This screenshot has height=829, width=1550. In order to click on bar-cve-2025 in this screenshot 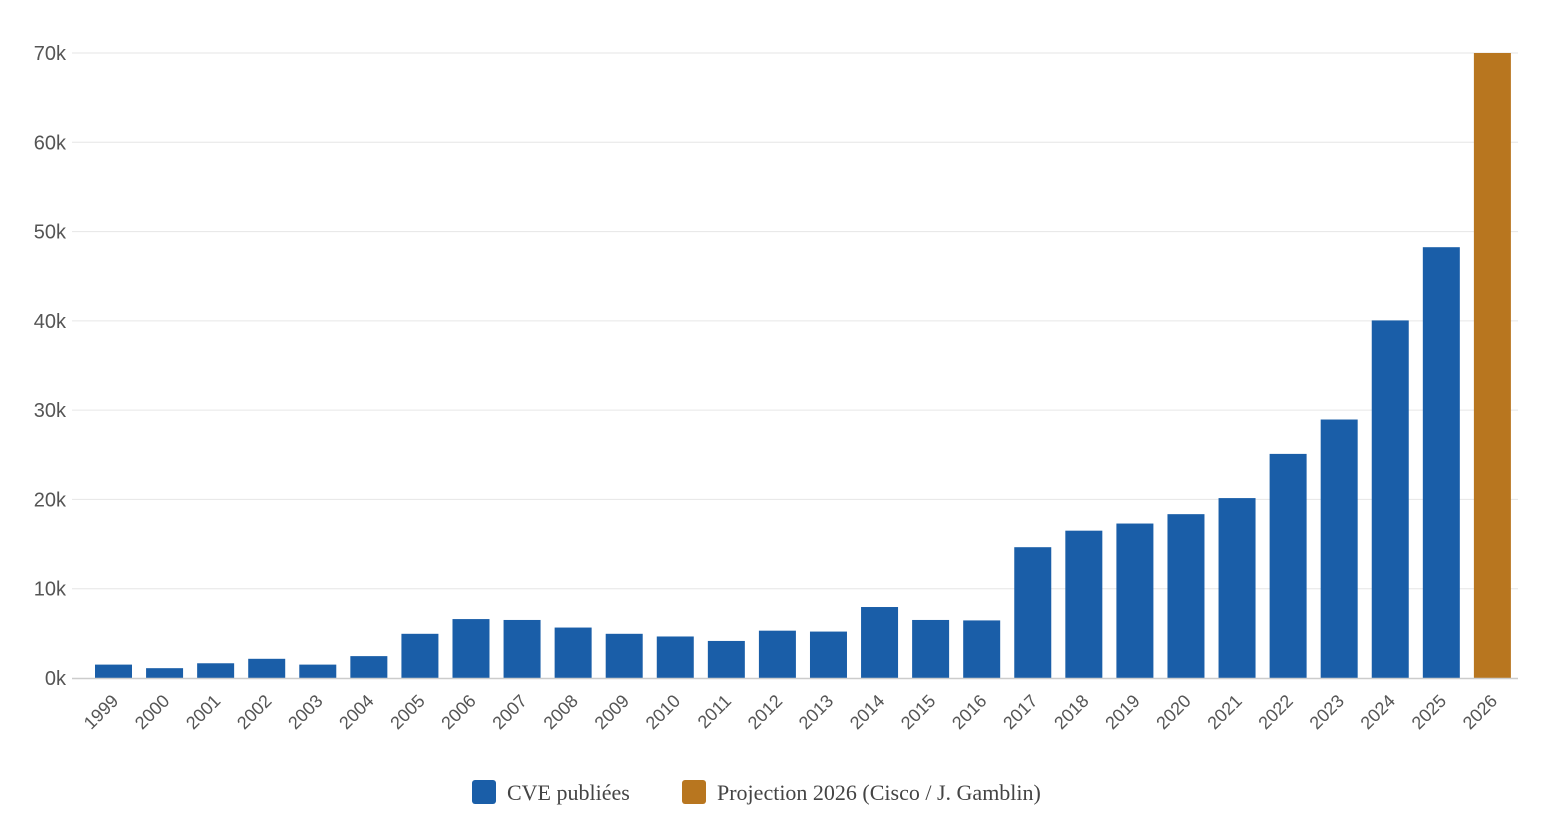, I will do `click(1441, 463)`.